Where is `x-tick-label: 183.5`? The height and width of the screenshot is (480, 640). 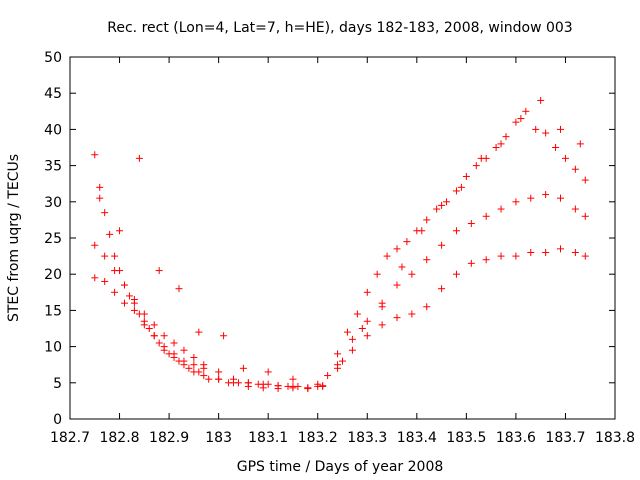
x-tick-label: 183.5 is located at coordinates (466, 438).